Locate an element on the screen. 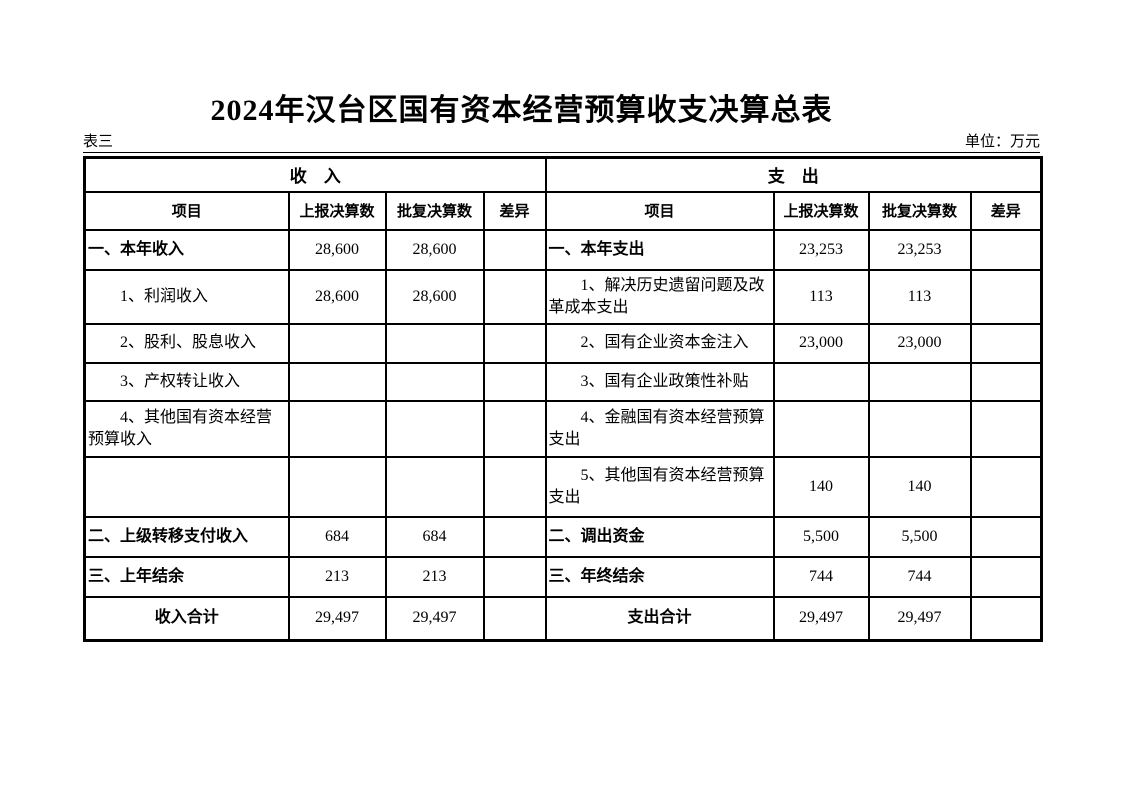 The image size is (1122, 793). approved-cell: 684 is located at coordinates (434, 536).